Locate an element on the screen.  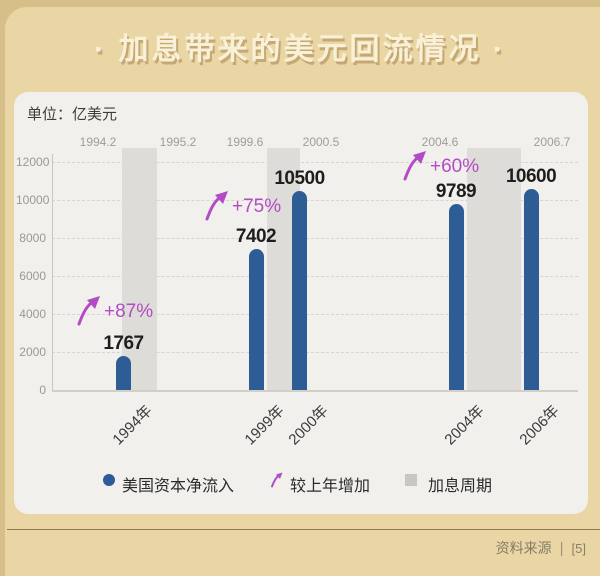
growth-percent-label: +87% is located at coordinates (129, 311).